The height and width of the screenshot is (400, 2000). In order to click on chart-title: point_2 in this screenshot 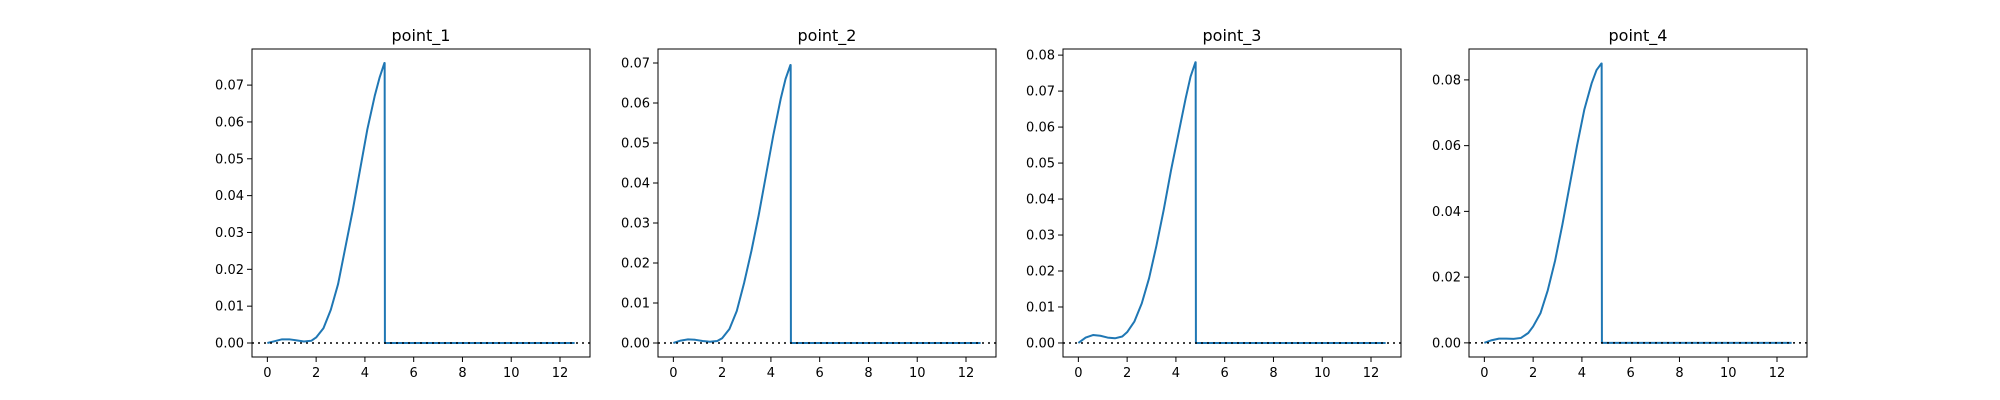, I will do `click(827, 36)`.